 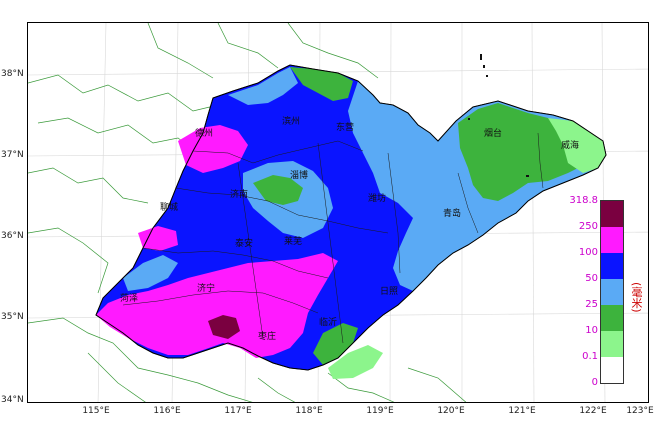 I want to click on rain-zone-0-10-south, so click(x=355, y=362).